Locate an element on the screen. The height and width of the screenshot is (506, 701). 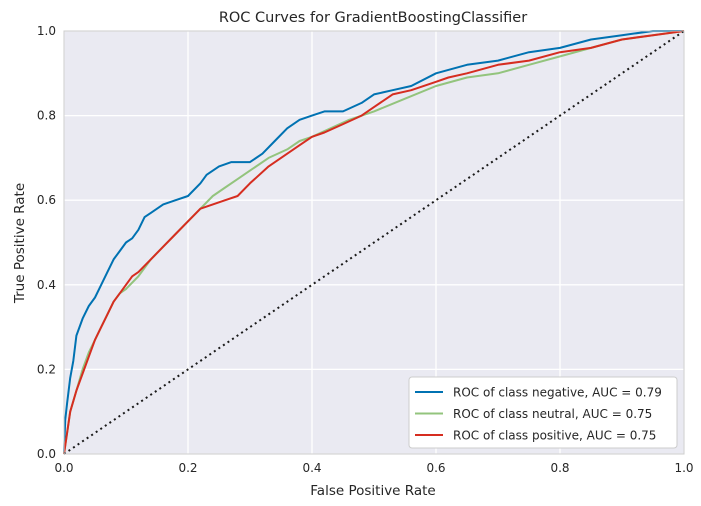
x-axis-label: False Positive Rate is located at coordinates (372, 491).